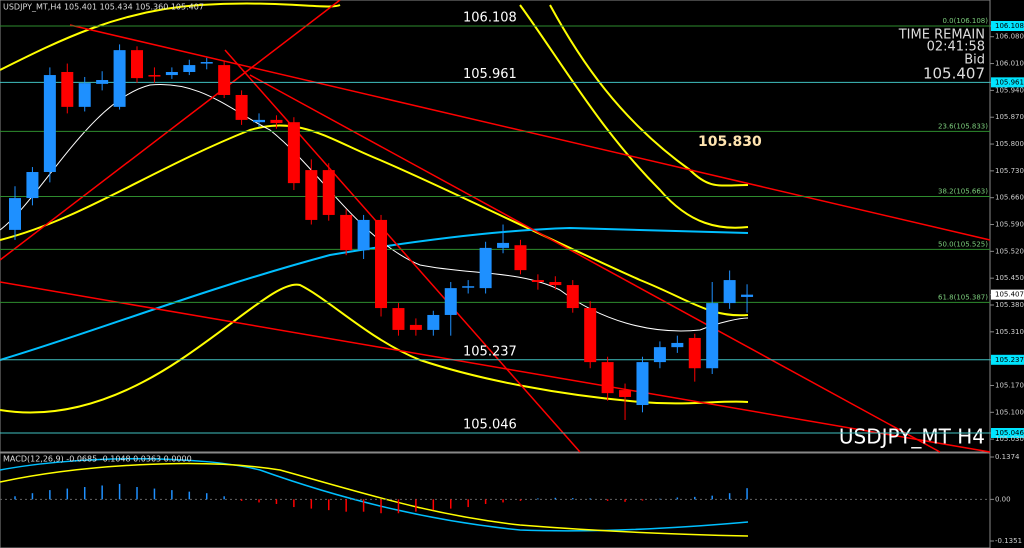 This screenshot has width=1024, height=548. Describe the element at coordinates (490, 74) in the screenshot. I see `level-label: 105.961` at that location.